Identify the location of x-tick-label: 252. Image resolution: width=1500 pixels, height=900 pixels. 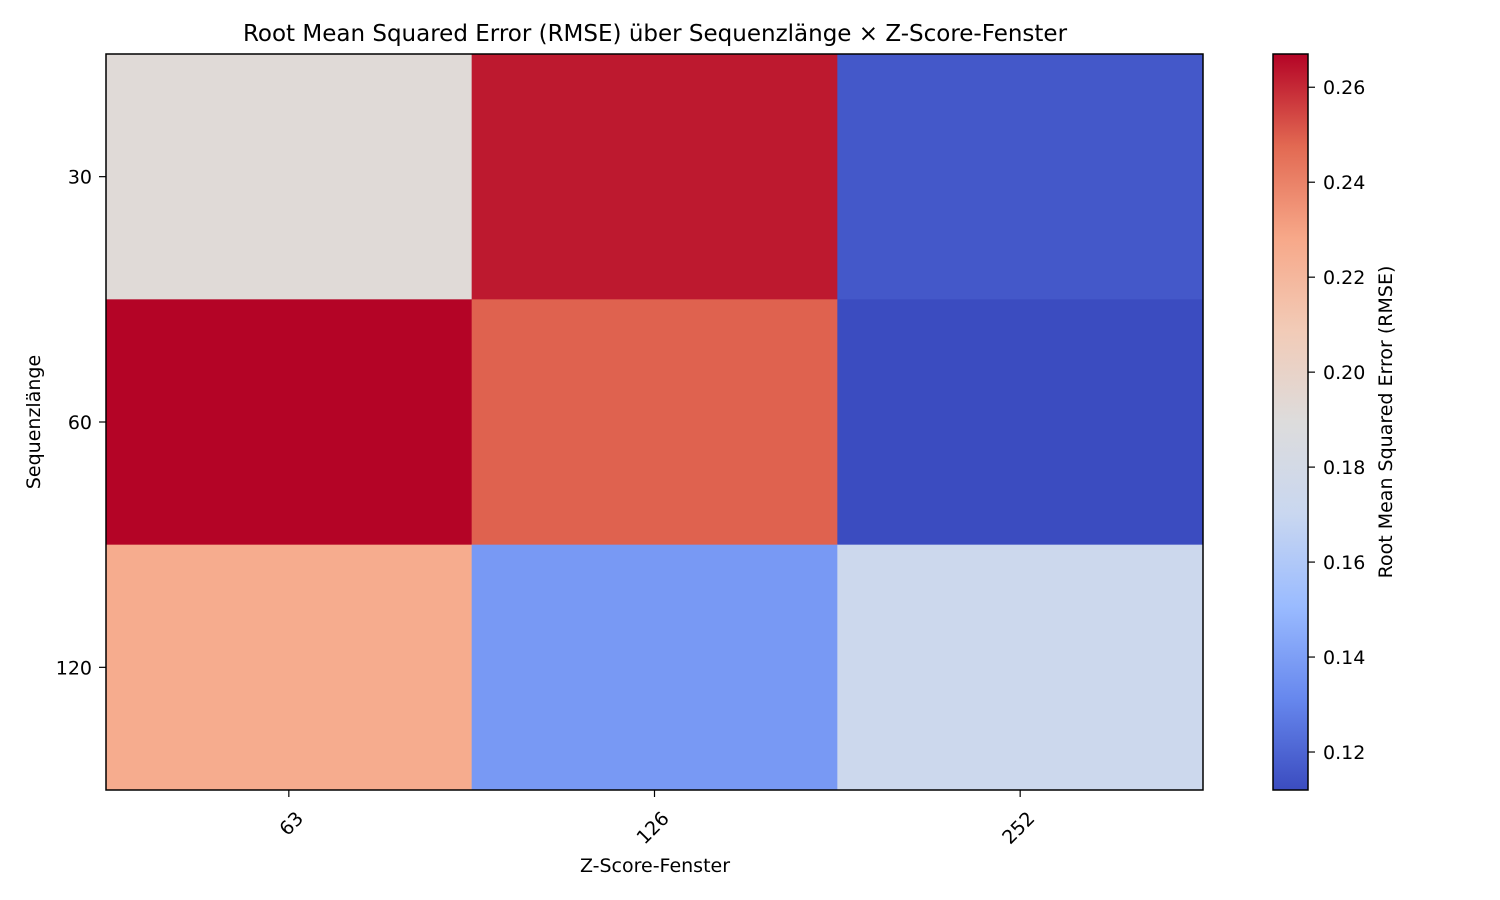
(1018, 828).